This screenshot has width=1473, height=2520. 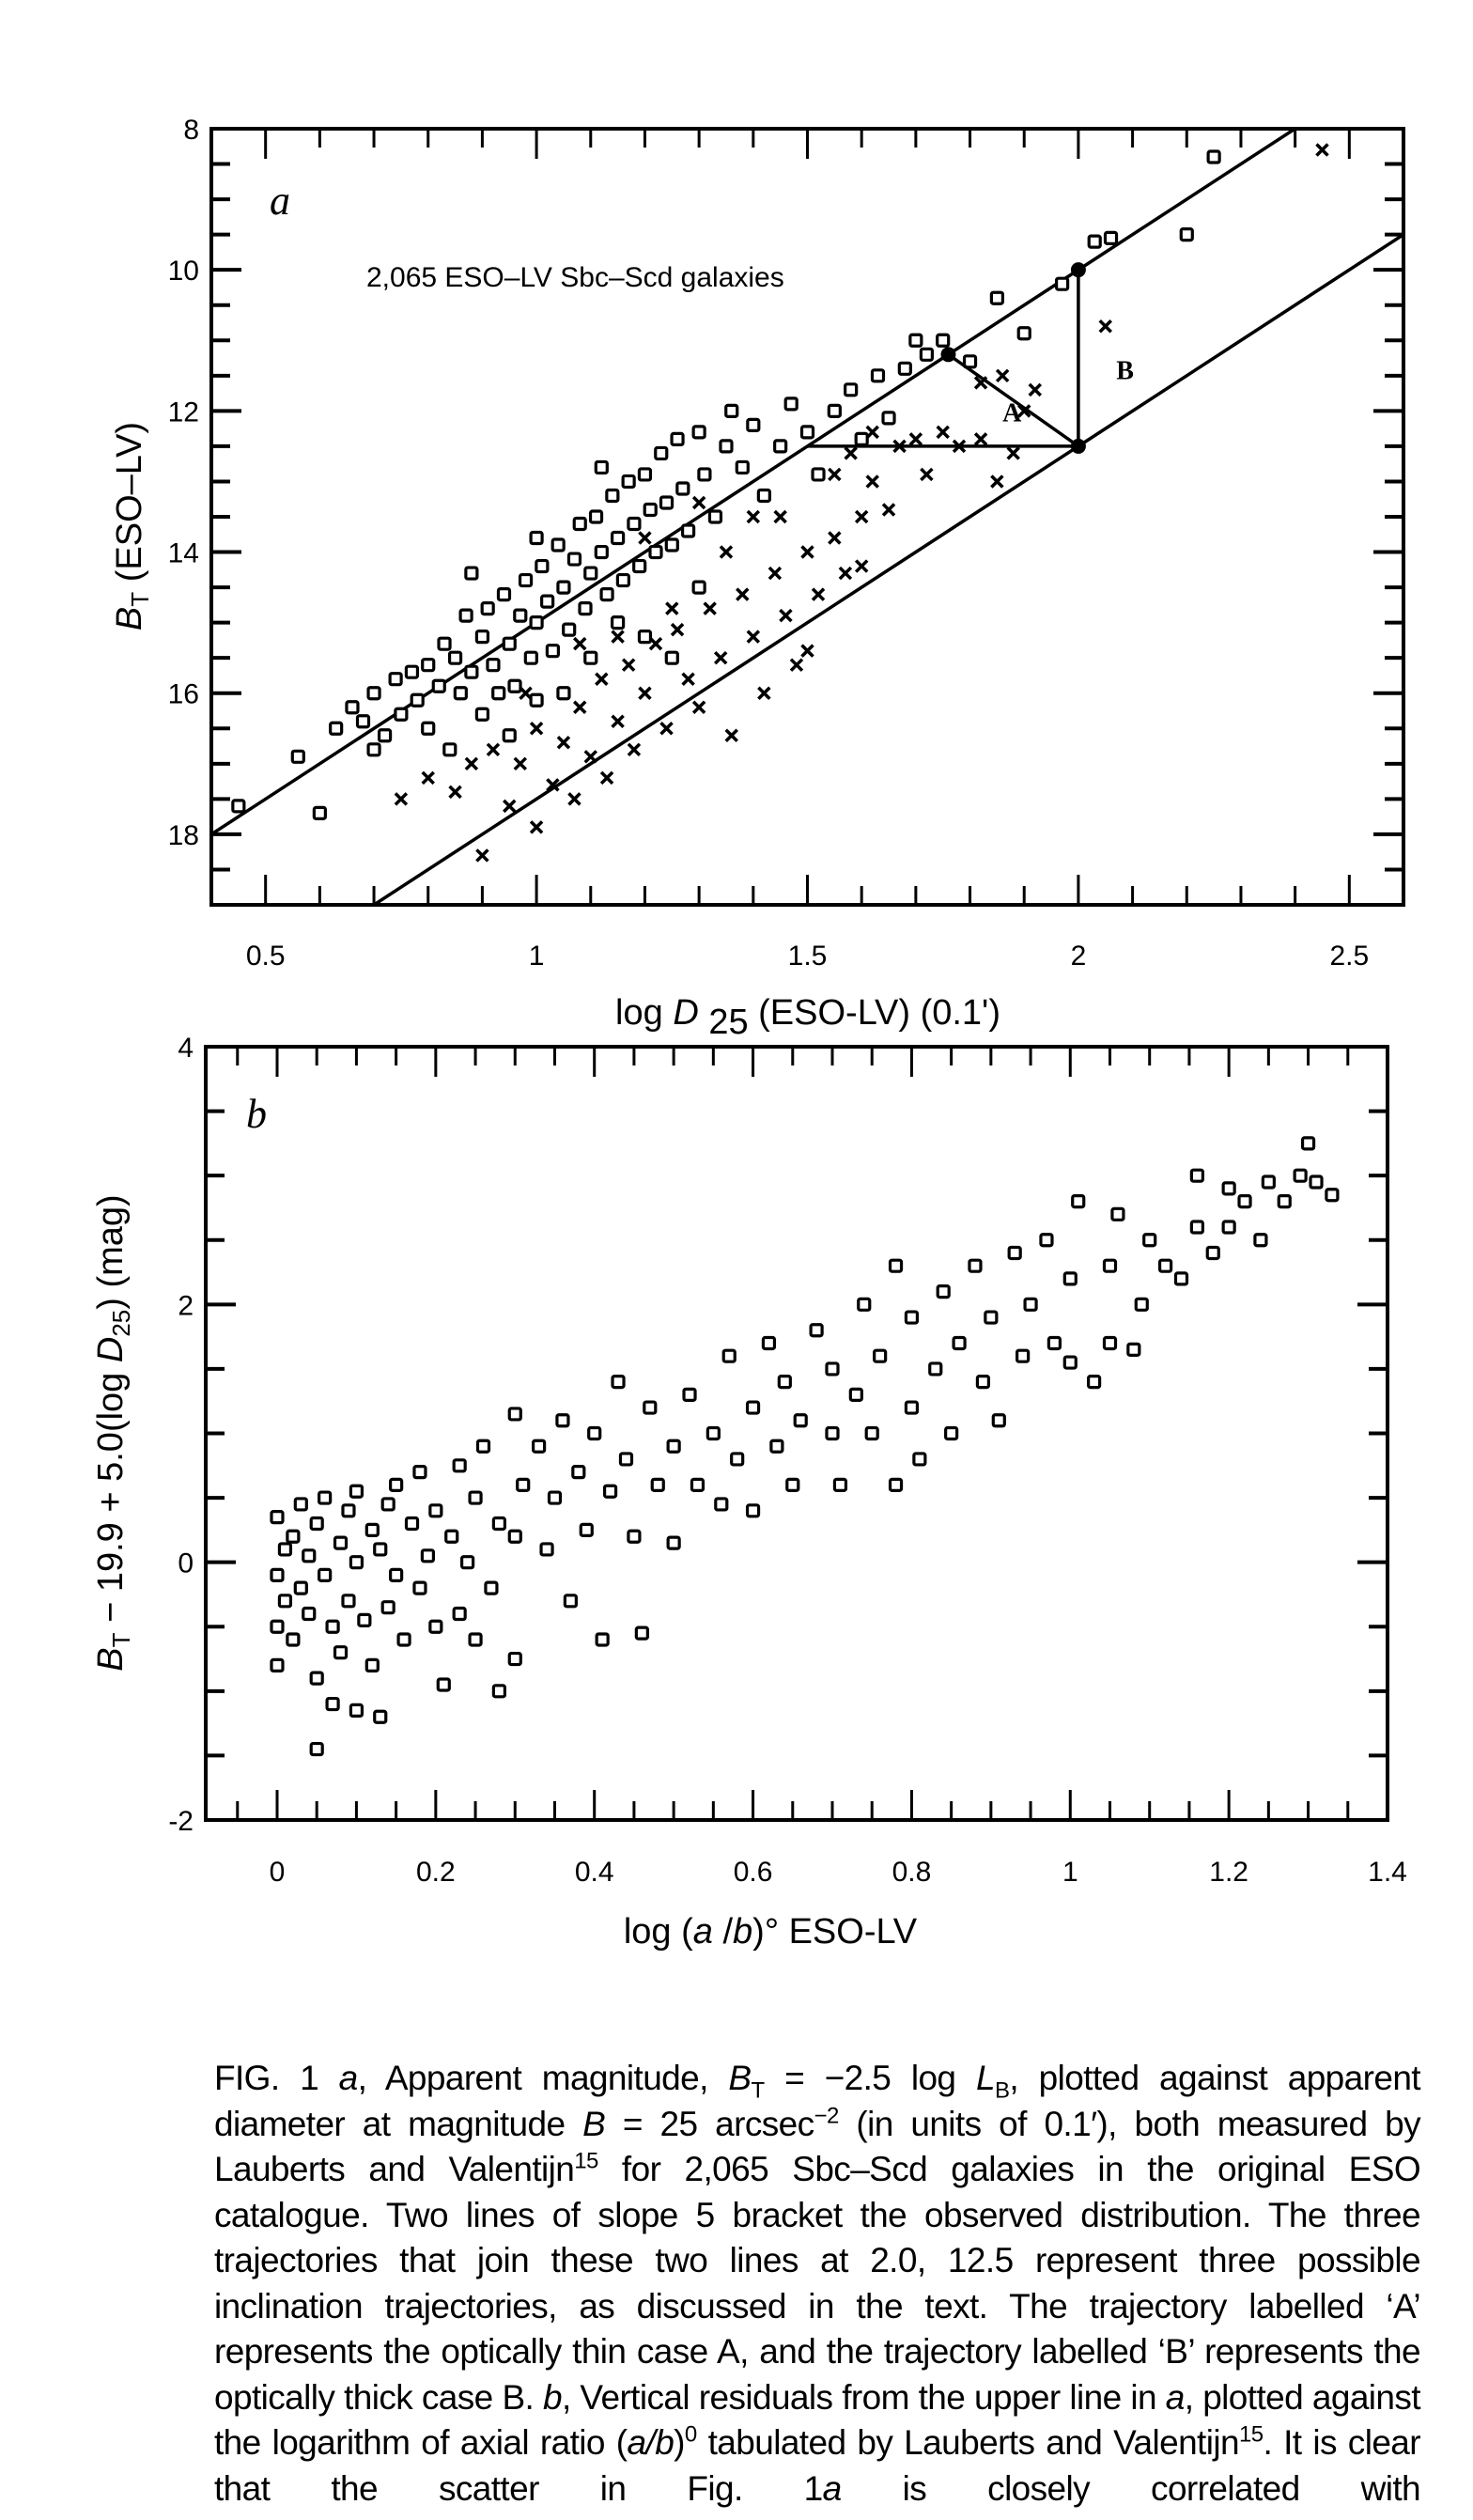 What do you see at coordinates (436, 1872) in the screenshot?
I see `x-tick-label: 0.2` at bounding box center [436, 1872].